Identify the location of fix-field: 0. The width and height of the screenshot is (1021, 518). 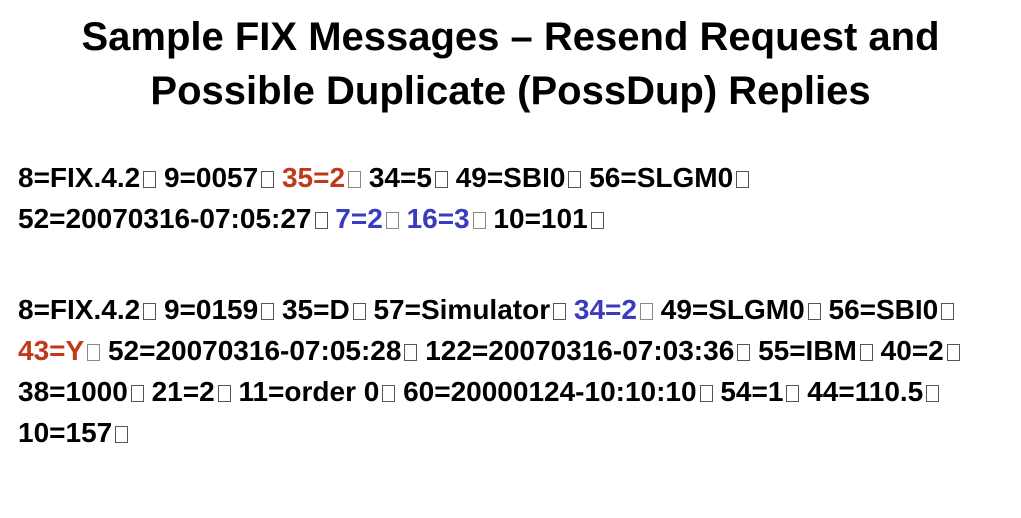
(805, 309).